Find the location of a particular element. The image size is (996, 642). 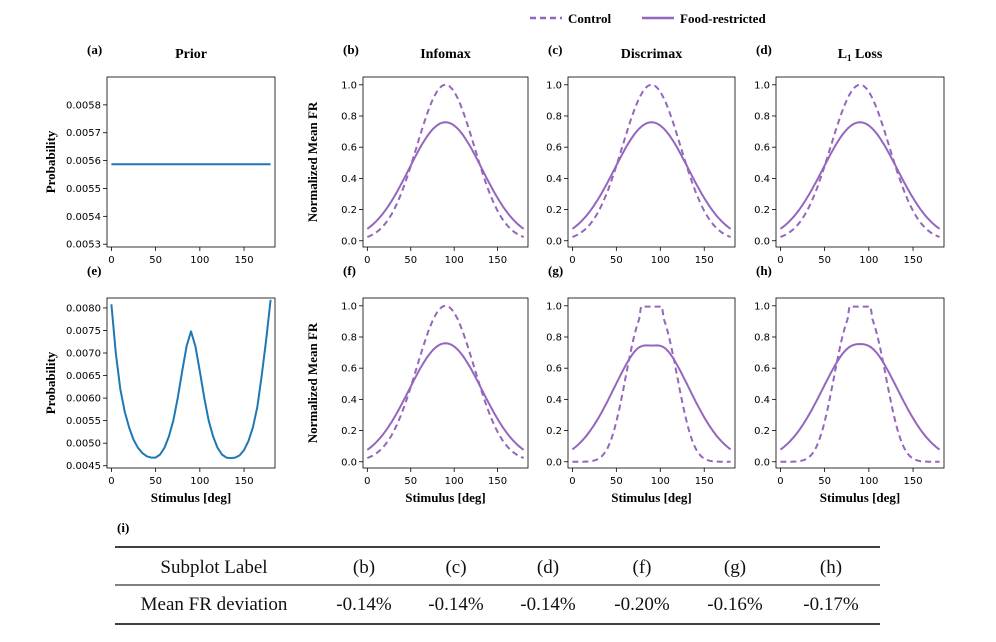

table-value-cell: -0.20% is located at coordinates (642, 604).